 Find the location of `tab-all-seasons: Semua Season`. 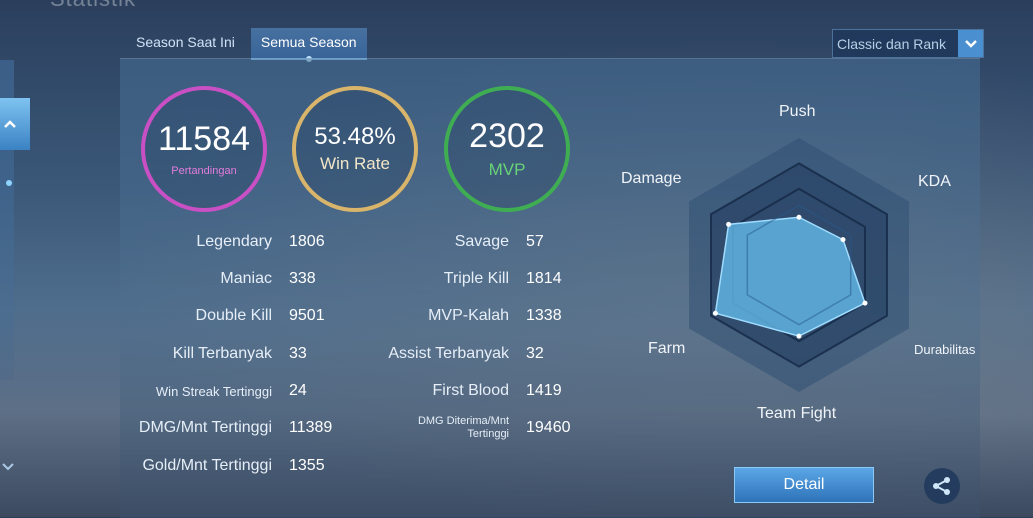

tab-all-seasons: Semua Season is located at coordinates (308, 45).